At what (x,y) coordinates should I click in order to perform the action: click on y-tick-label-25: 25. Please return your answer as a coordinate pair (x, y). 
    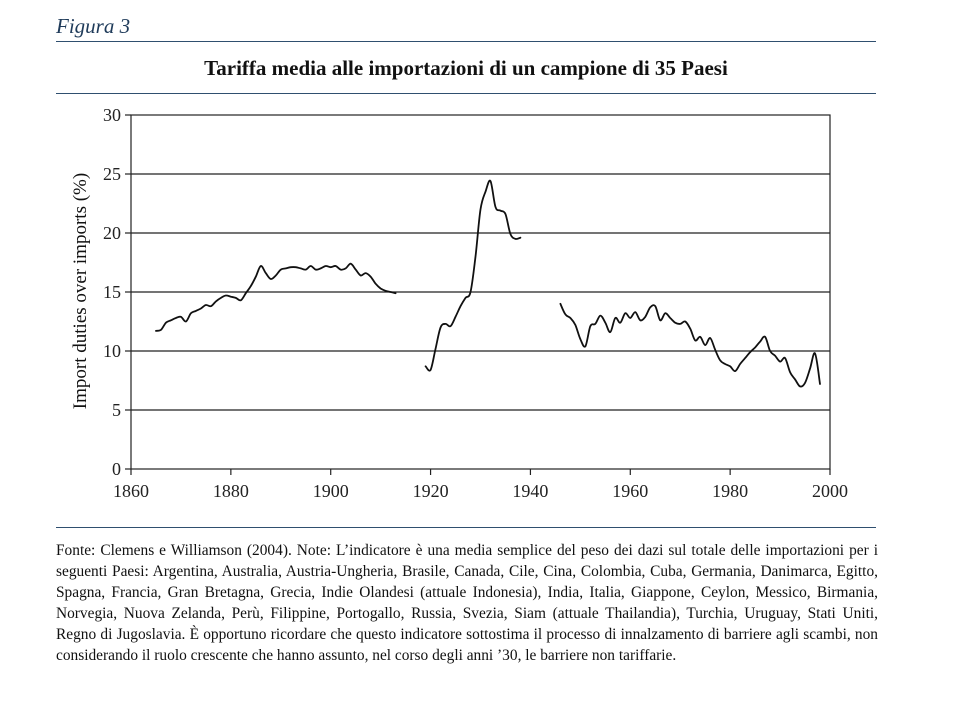
    Looking at the image, I should click on (112, 174).